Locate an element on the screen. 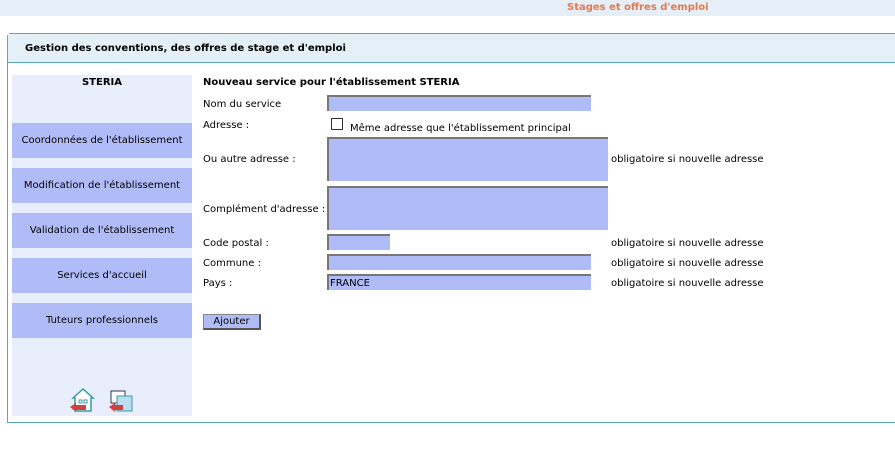  sidebar-item-label: Validation de l'établissement is located at coordinates (102, 230).